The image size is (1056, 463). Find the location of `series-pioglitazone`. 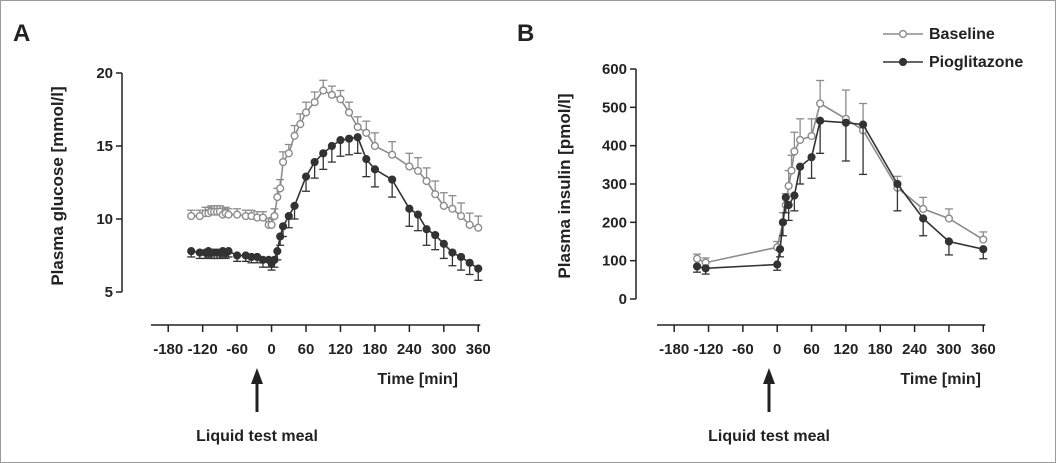

series-pioglitazone is located at coordinates (335, 207).